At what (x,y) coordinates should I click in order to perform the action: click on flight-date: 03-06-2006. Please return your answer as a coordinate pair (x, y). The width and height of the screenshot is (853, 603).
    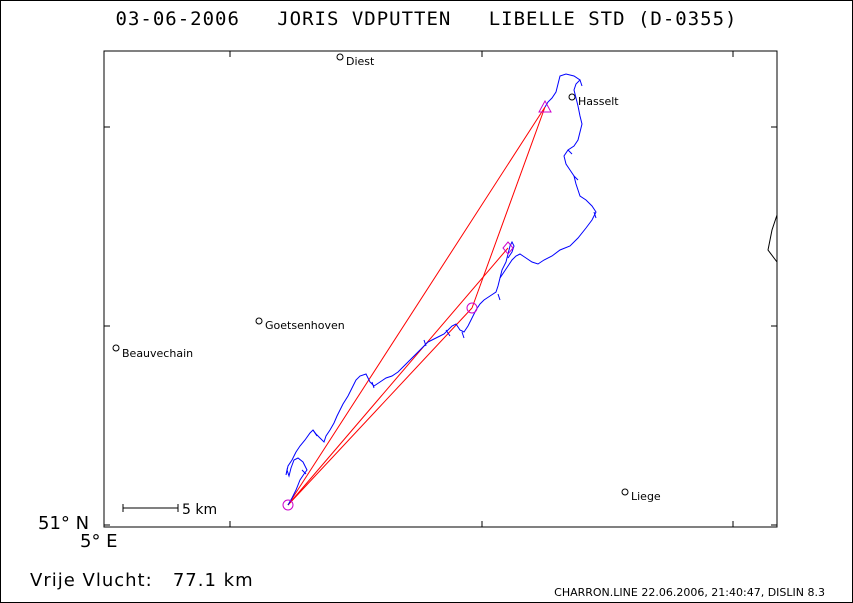
    Looking at the image, I should click on (177, 19).